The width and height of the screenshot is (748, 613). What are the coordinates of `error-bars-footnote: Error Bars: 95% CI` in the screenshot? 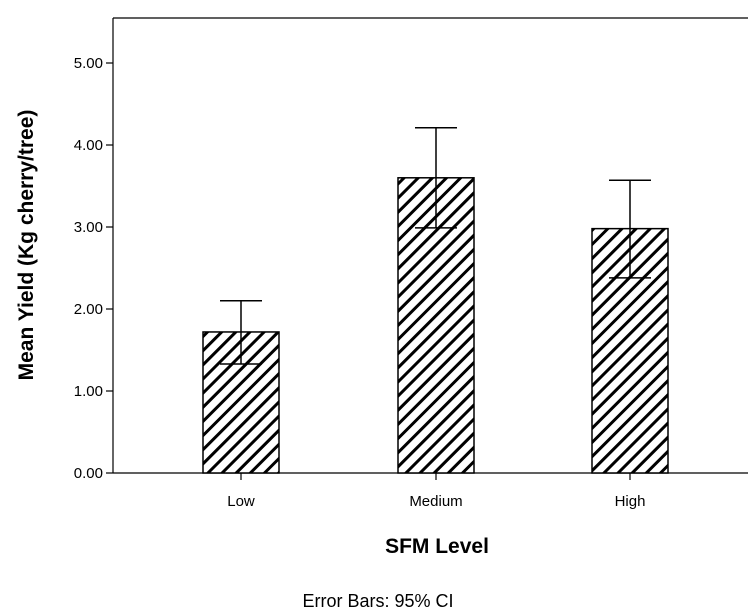 It's located at (377, 601).